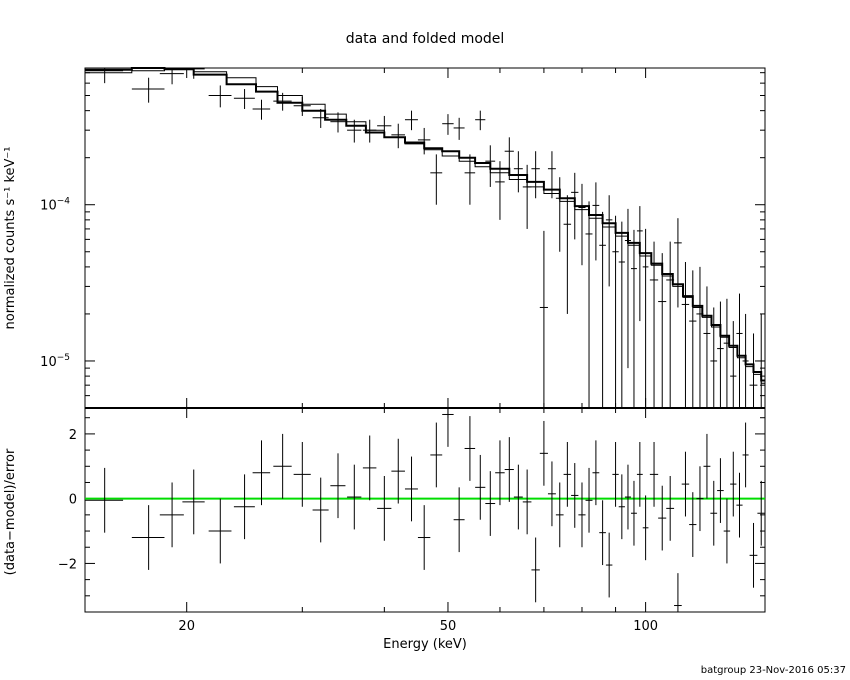 Image resolution: width=850 pixels, height=680 pixels. I want to click on x-tick-label: 100, so click(645, 626).